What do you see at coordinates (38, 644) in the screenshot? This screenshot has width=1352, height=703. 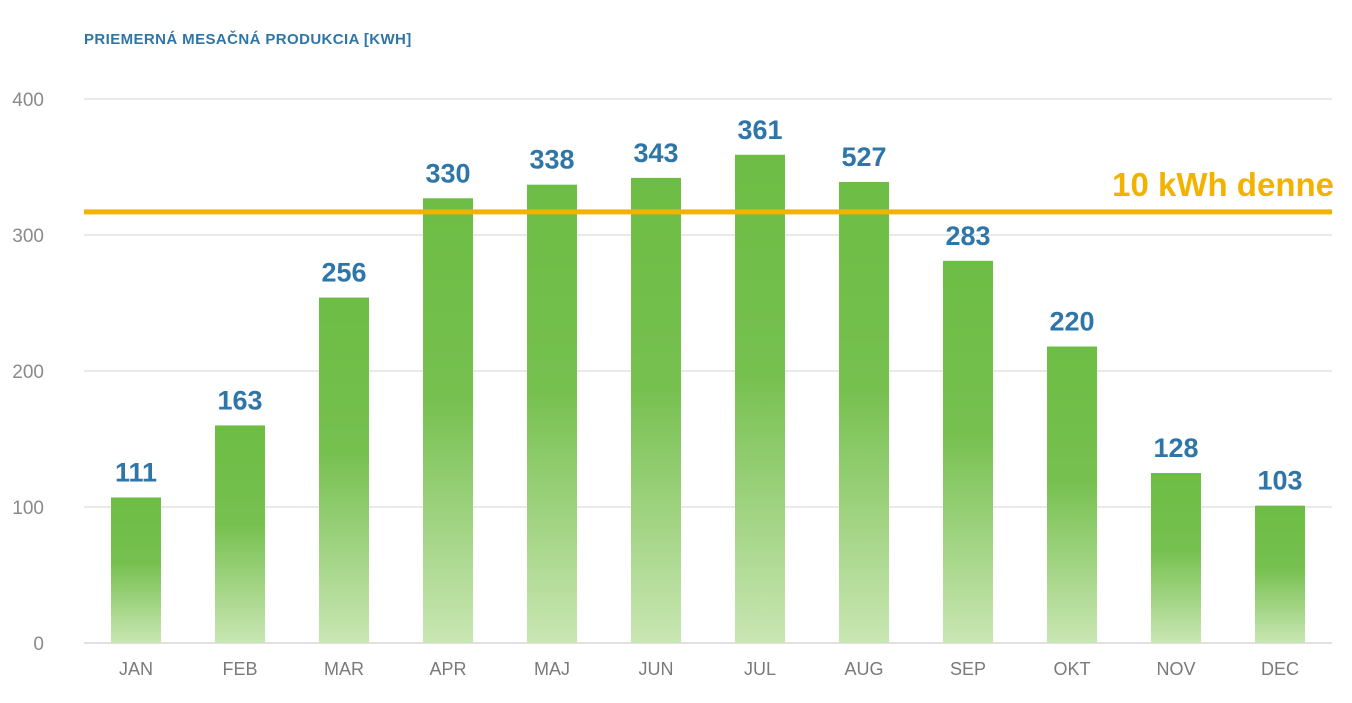 I see `y-tick-label: 0` at bounding box center [38, 644].